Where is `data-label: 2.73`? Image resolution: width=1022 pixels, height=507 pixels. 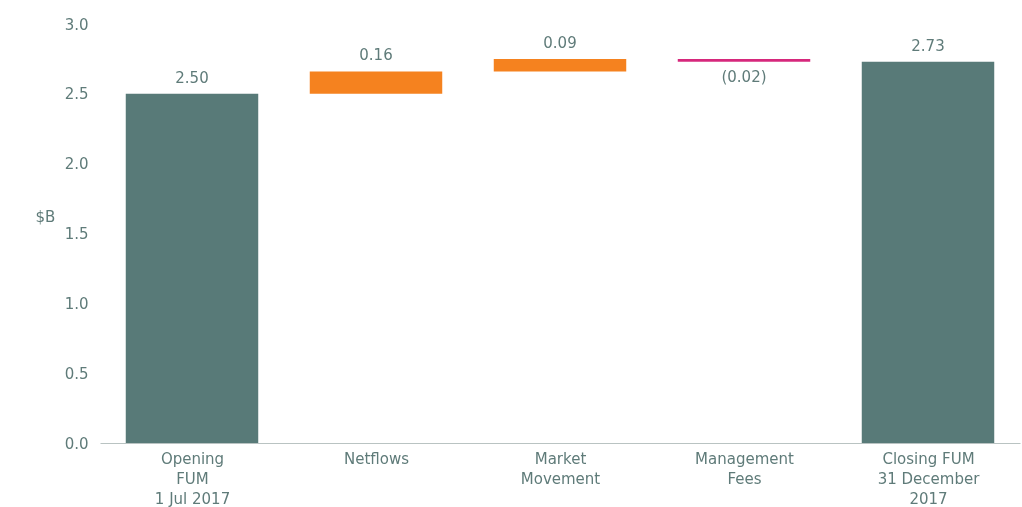
data-label: 2.73 is located at coordinates (928, 45).